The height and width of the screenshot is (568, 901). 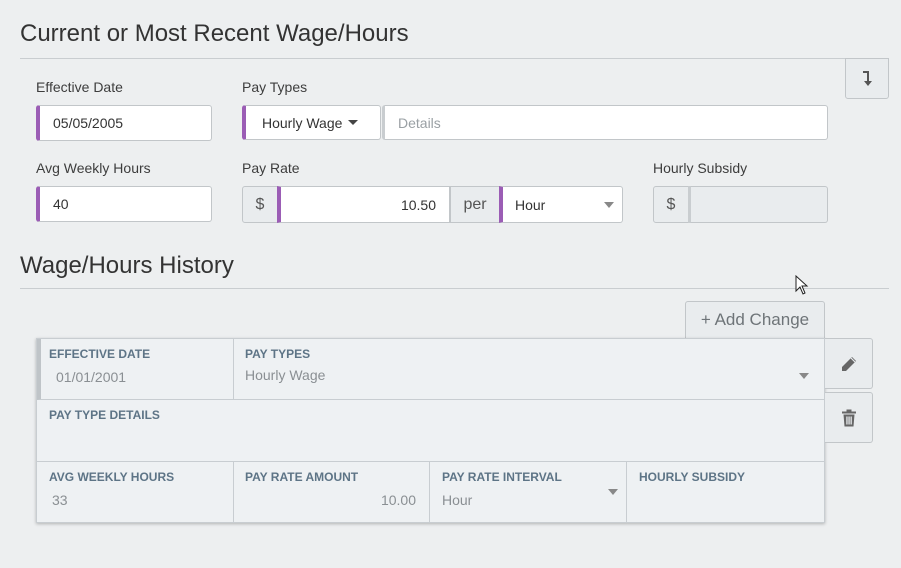 I want to click on hourly-subsidy-header: HOURLY SUBSIDY, so click(x=692, y=477).